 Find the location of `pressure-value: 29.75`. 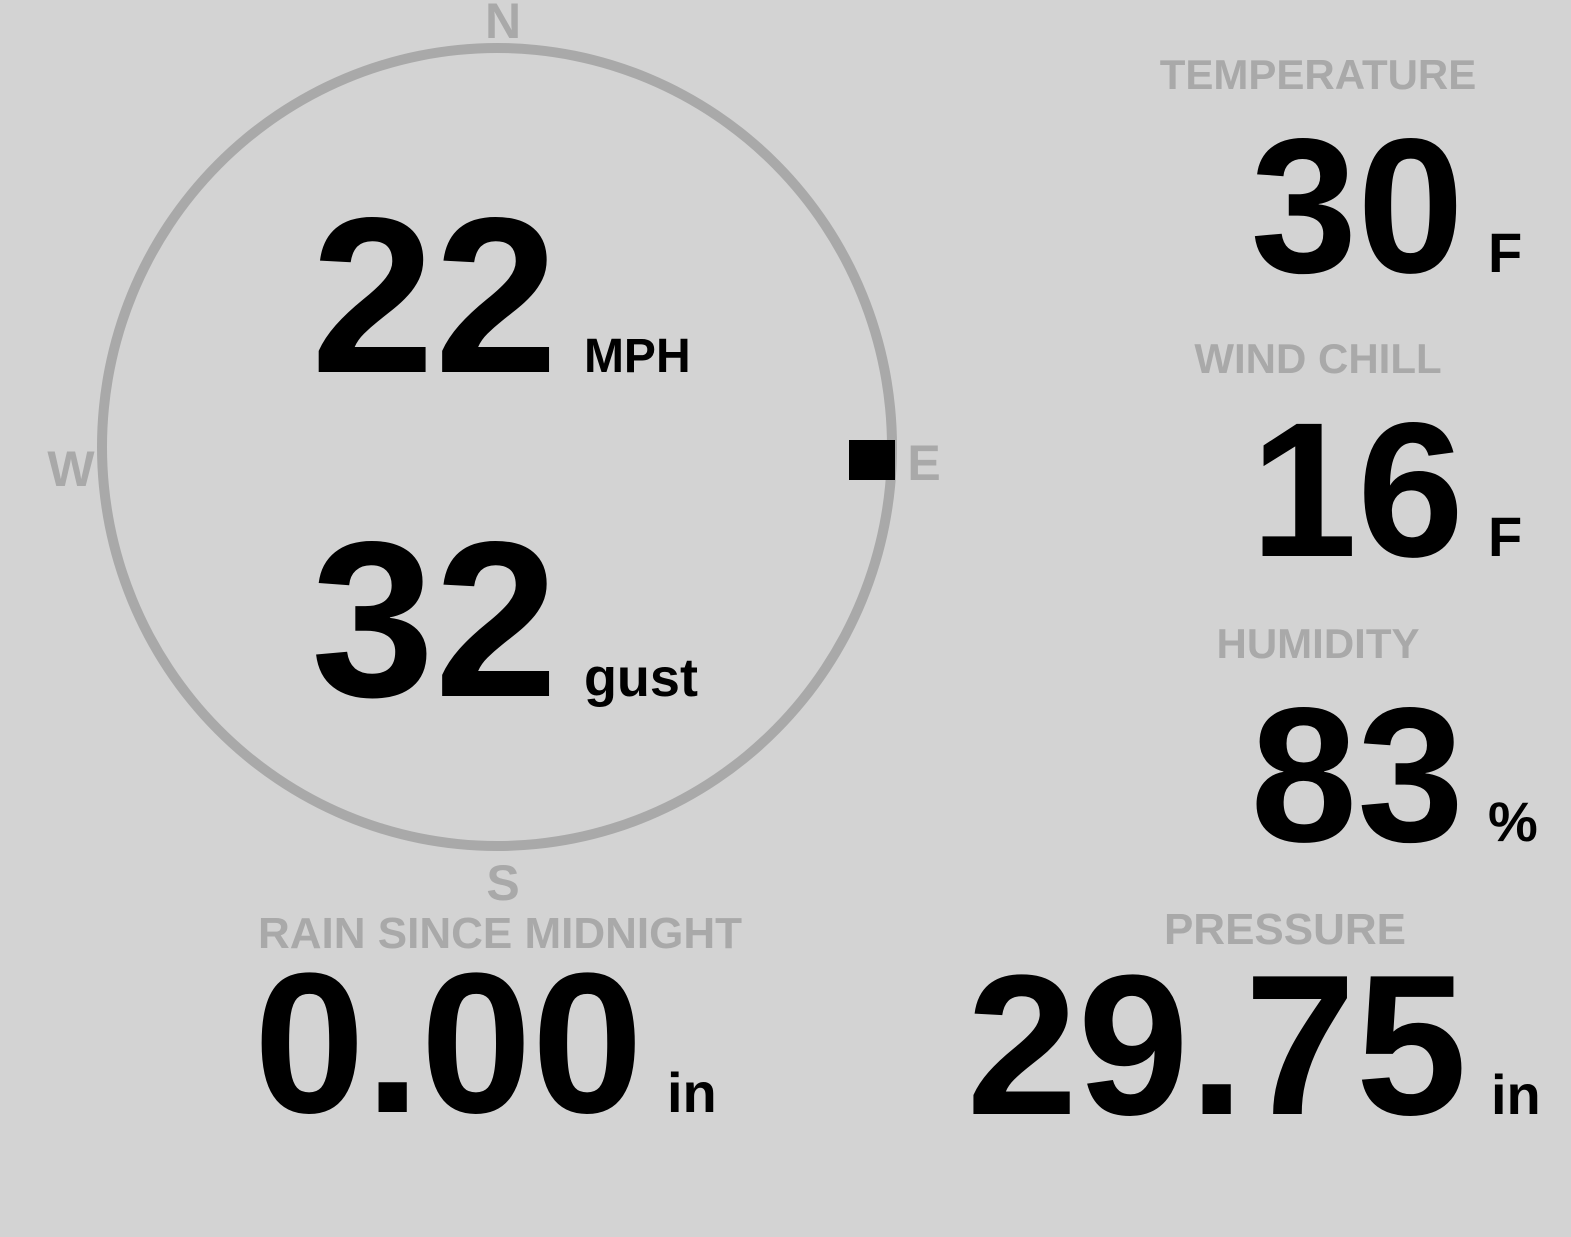

pressure-value: 29.75 is located at coordinates (1217, 1045).